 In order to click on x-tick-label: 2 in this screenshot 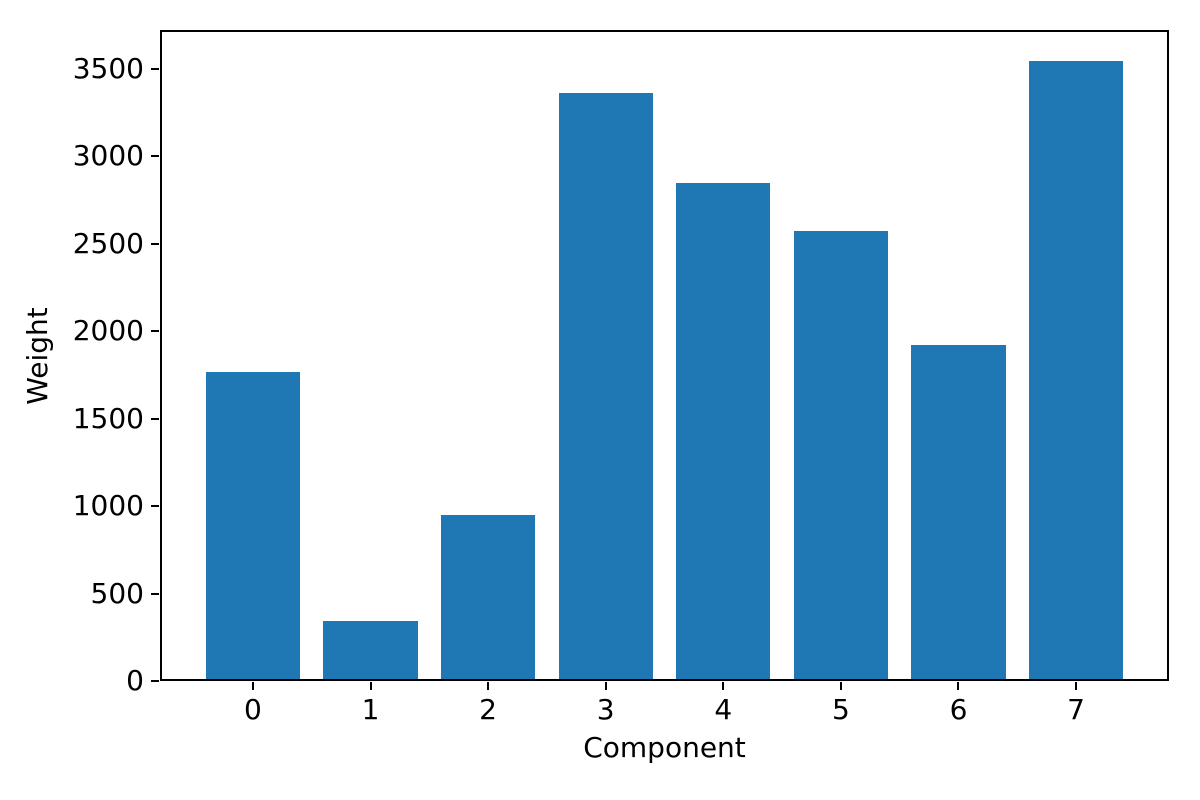, I will do `click(488, 709)`.